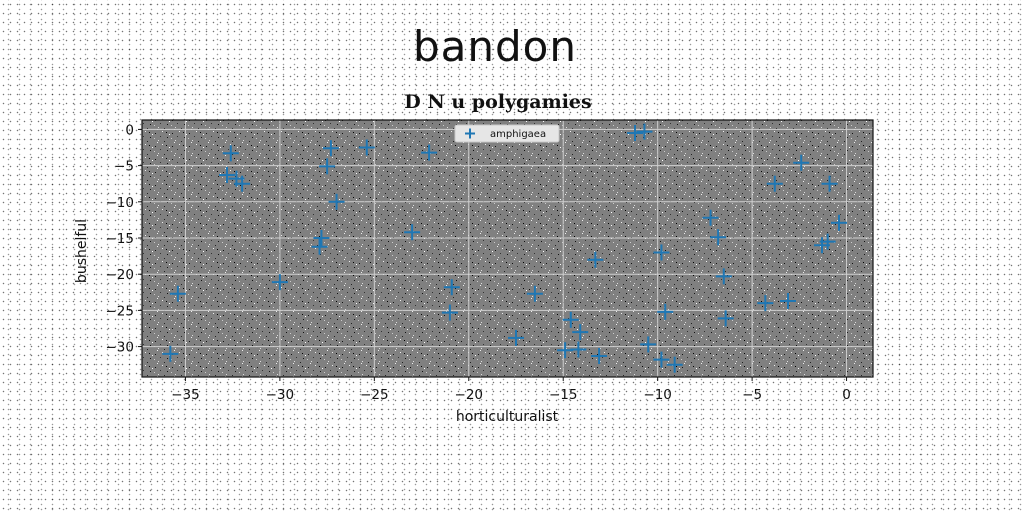  I want to click on x-tick-label: −35, so click(185, 395).